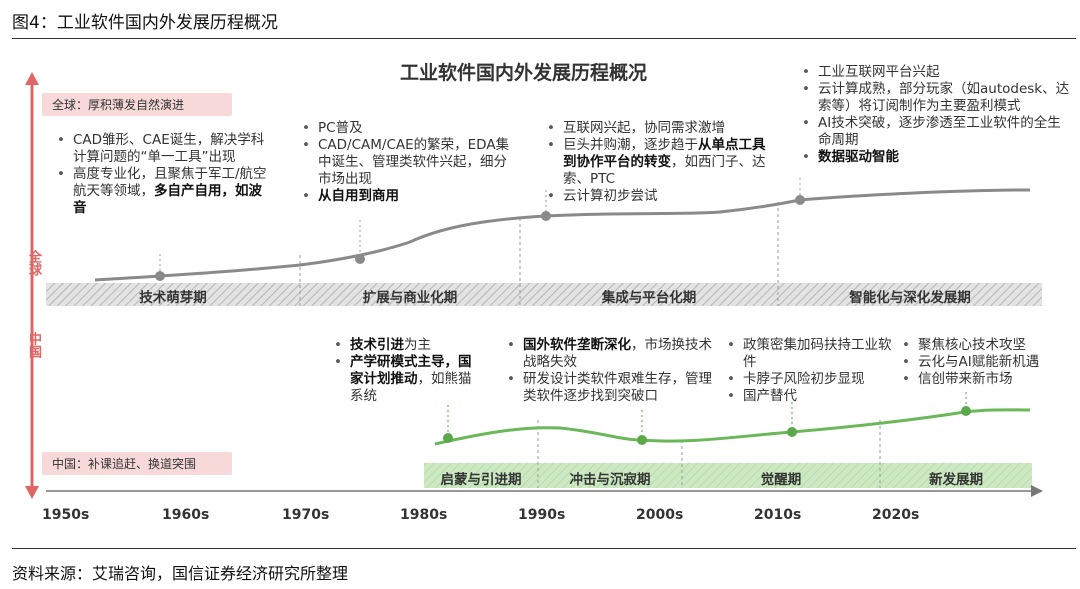 This screenshot has height=589, width=1080. I want to click on note-text: 政策密集加码扶持工业软件, so click(817, 353).